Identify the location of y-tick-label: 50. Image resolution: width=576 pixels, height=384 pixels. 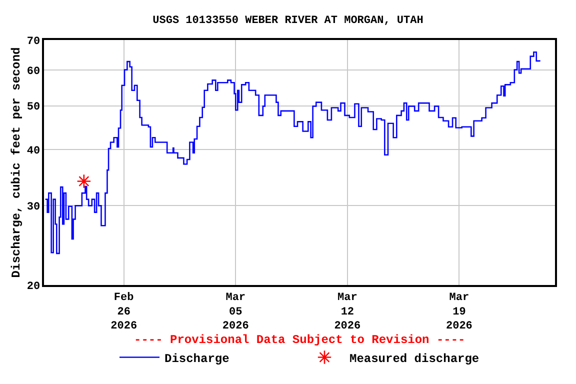
(33, 108).